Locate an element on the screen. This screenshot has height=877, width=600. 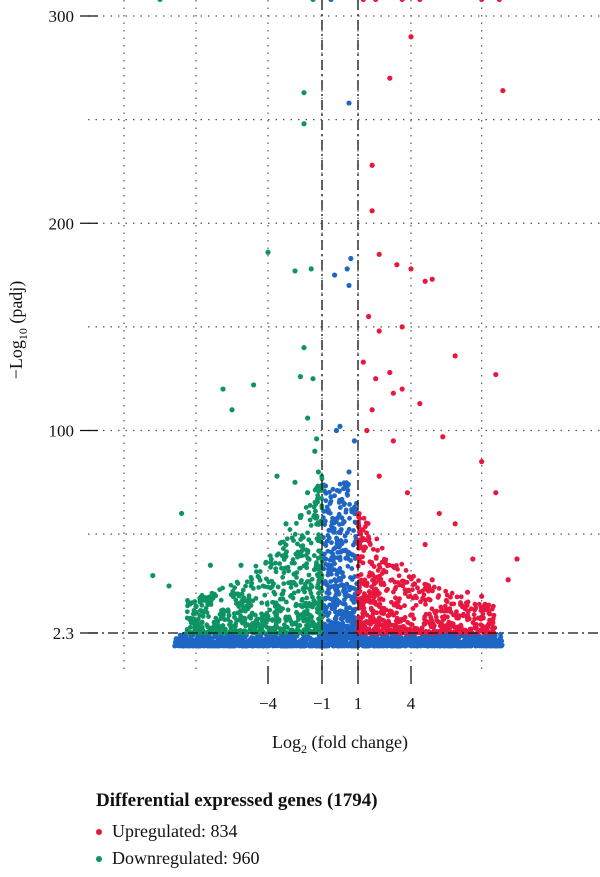
y-tick-label: 2.3 is located at coordinates (63, 633).